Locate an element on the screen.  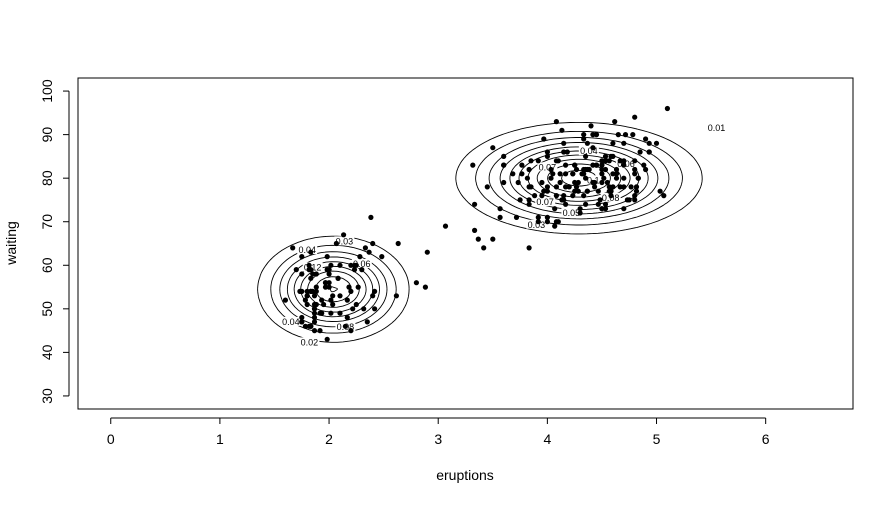
contour-label: 0.02 is located at coordinates (310, 342).